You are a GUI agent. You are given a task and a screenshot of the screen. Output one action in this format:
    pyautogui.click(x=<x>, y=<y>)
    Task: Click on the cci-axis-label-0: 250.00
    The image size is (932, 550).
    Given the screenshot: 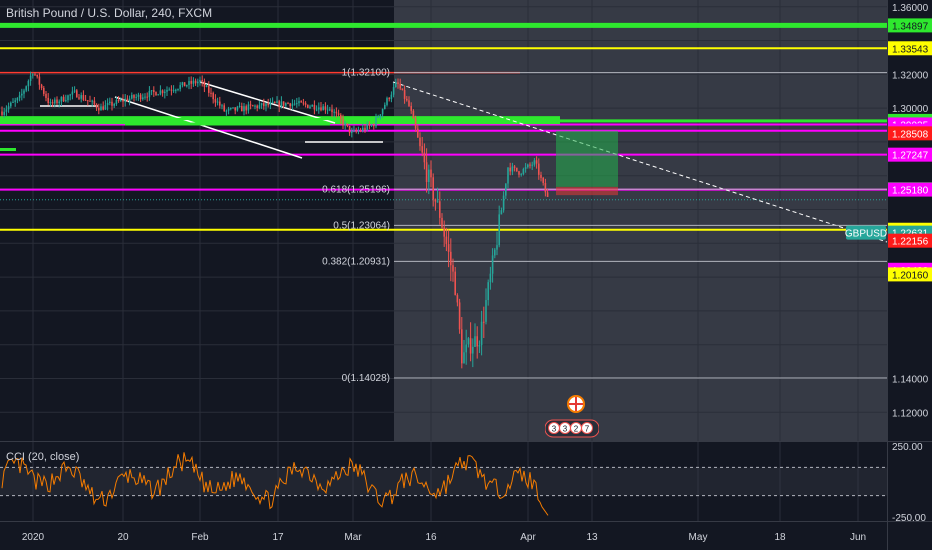 What is the action you would take?
    pyautogui.click(x=907, y=447)
    